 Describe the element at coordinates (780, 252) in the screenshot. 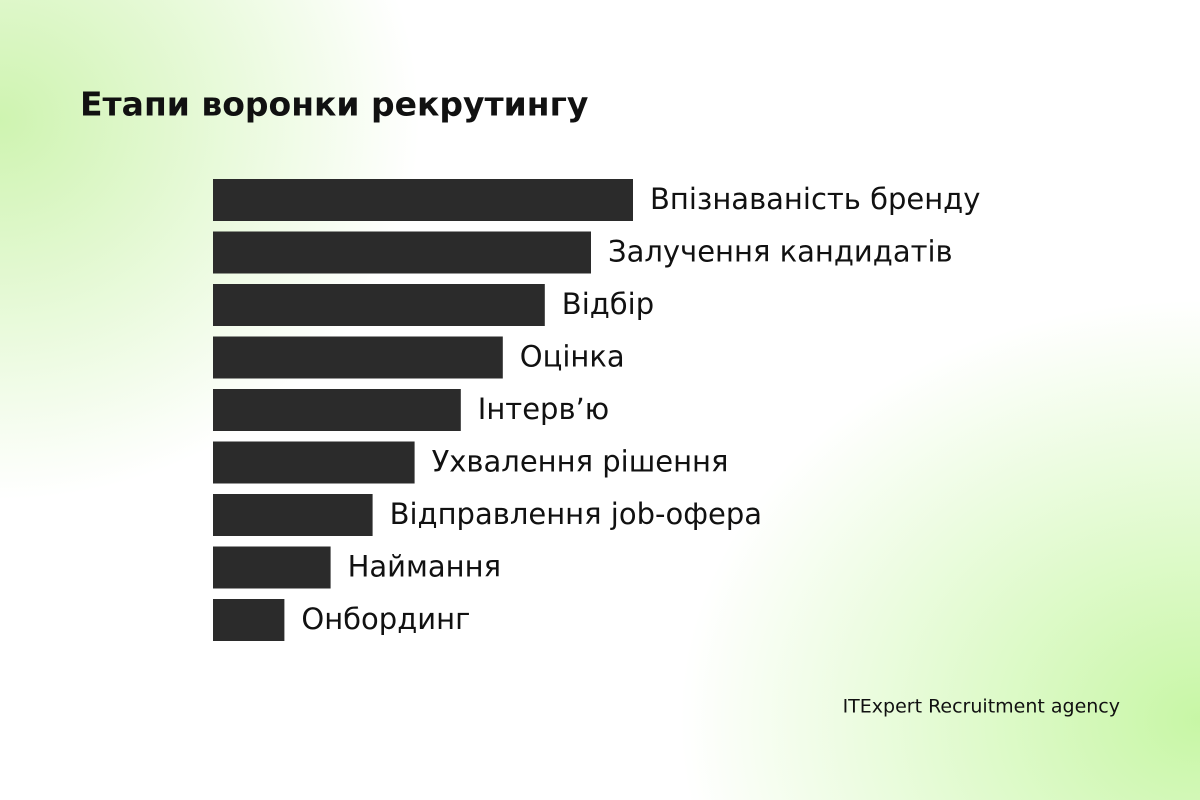

I see `bar-label: Залучення кандидатів` at that location.